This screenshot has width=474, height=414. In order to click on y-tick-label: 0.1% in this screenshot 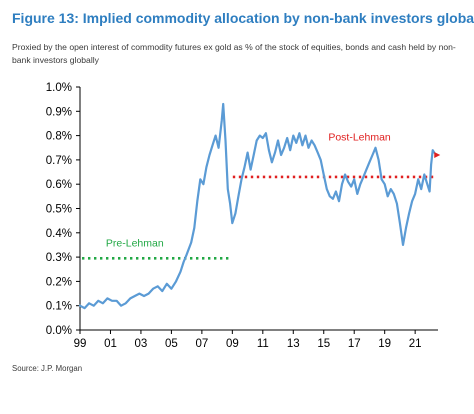, I will do `click(59, 307)`.